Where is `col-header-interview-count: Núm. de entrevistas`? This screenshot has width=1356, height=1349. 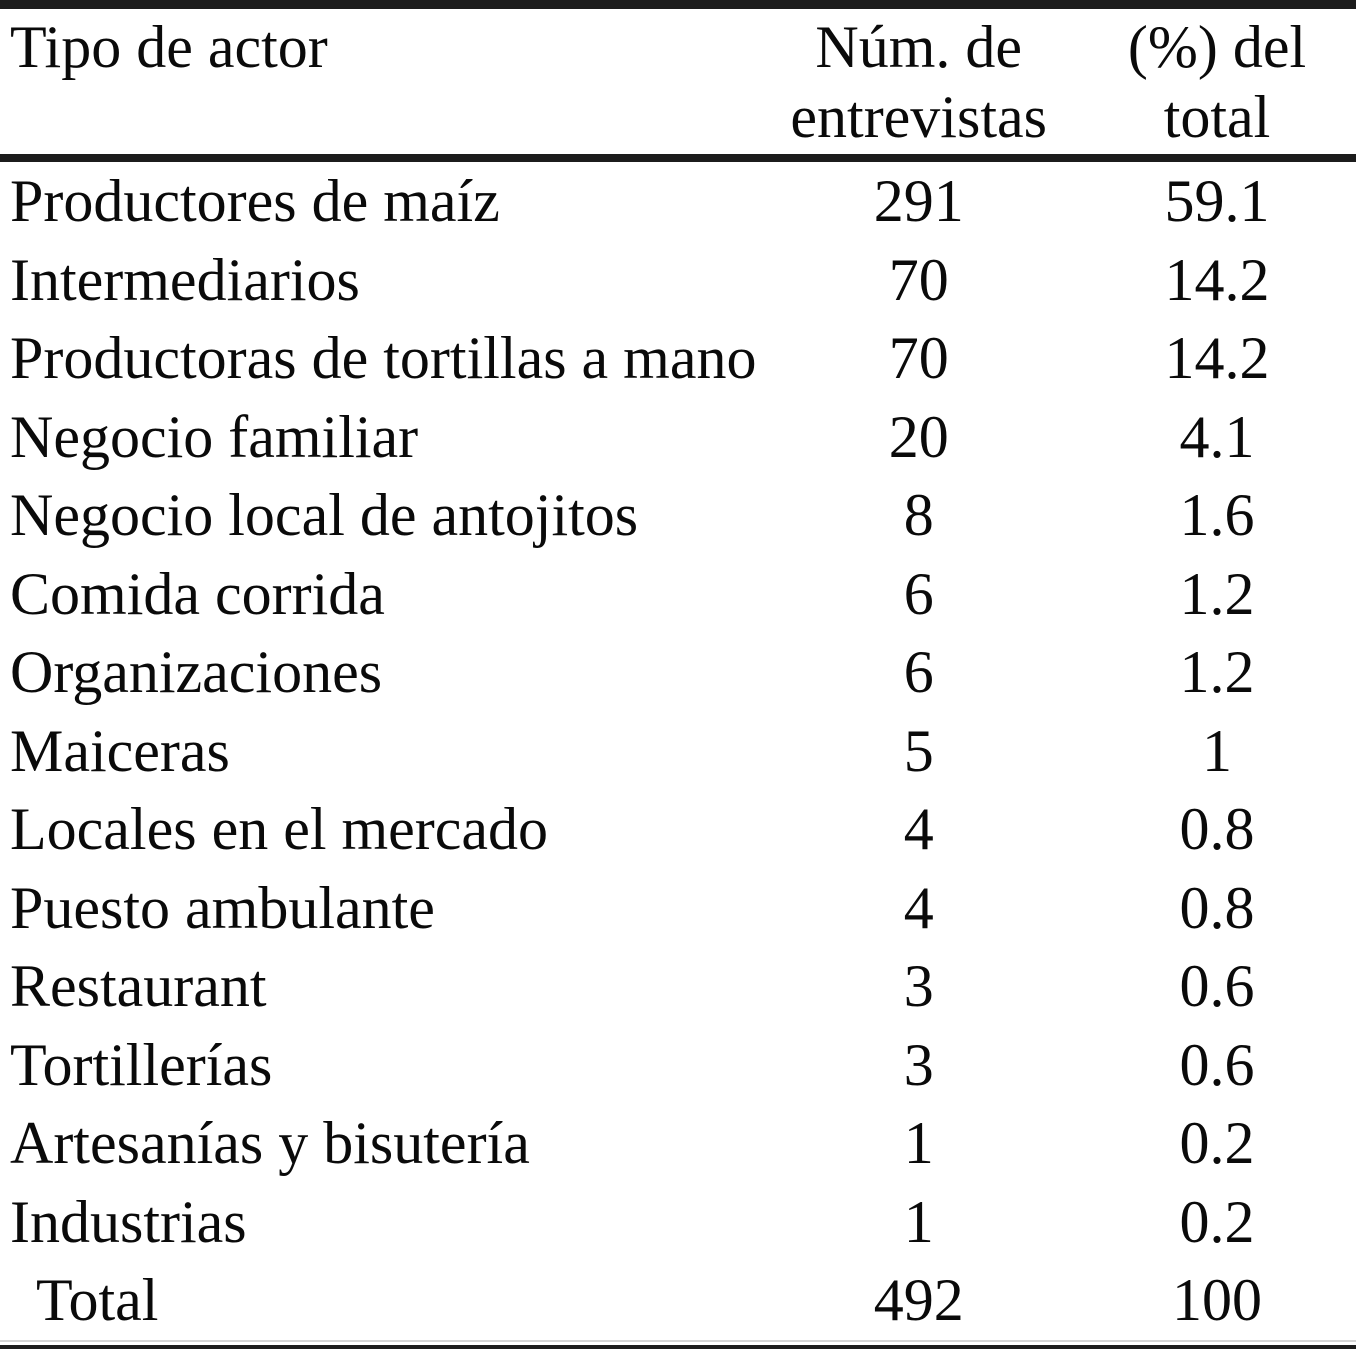
col-header-interview-count: Núm. de entrevistas is located at coordinates (919, 85).